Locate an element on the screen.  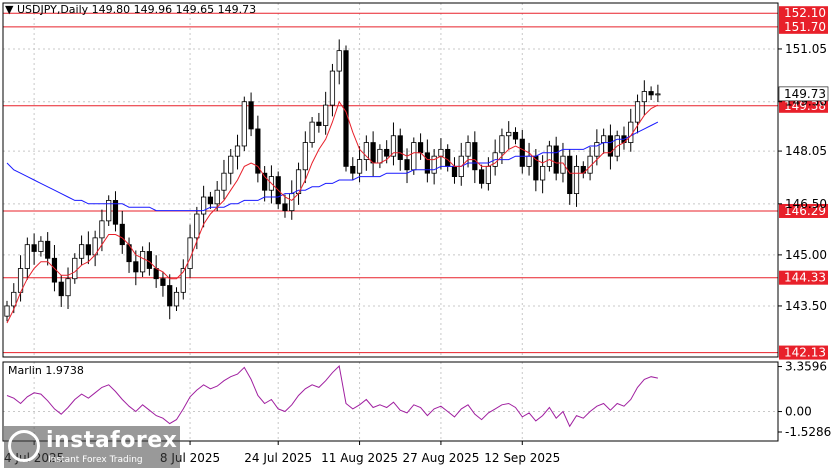
last-price-label: 149.73 is located at coordinates (805, 94).